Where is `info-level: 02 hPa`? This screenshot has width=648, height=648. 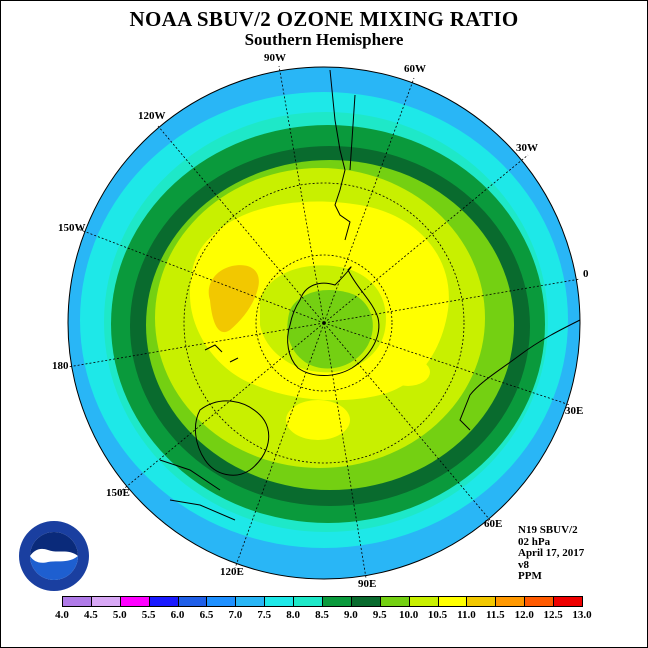 info-level: 02 hPa is located at coordinates (534, 541).